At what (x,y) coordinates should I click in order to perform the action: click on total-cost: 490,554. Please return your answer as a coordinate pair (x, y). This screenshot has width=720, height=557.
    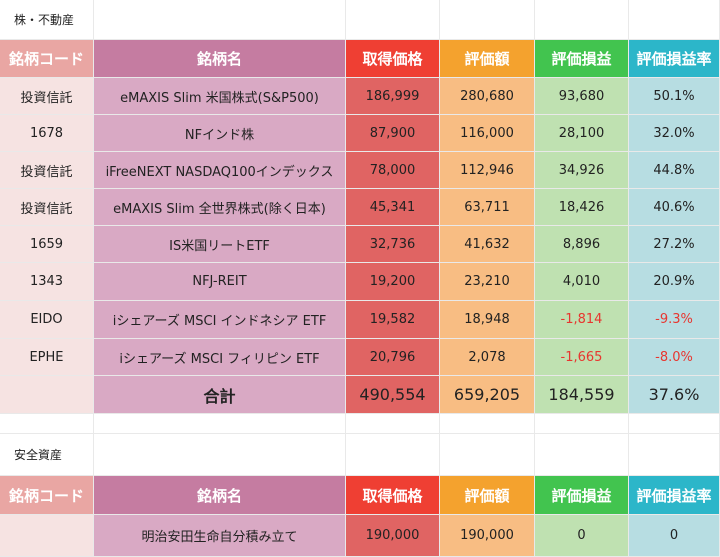
    Looking at the image, I should click on (393, 395).